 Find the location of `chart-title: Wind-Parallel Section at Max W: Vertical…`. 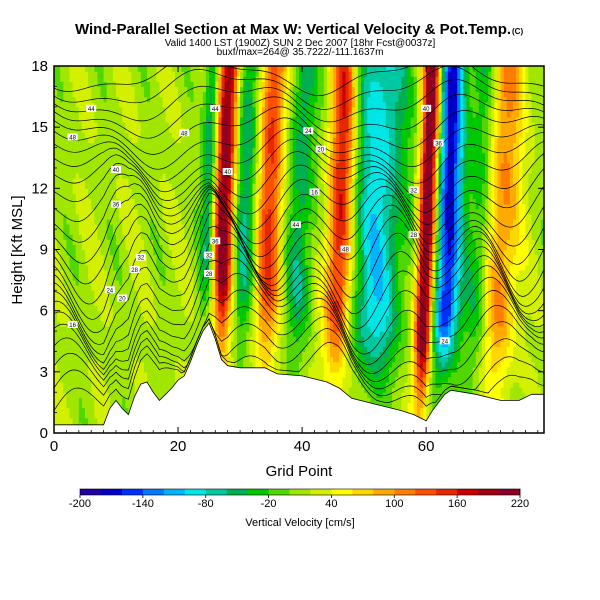

chart-title: Wind-Parallel Section at Max W: Vertical… is located at coordinates (293, 29).